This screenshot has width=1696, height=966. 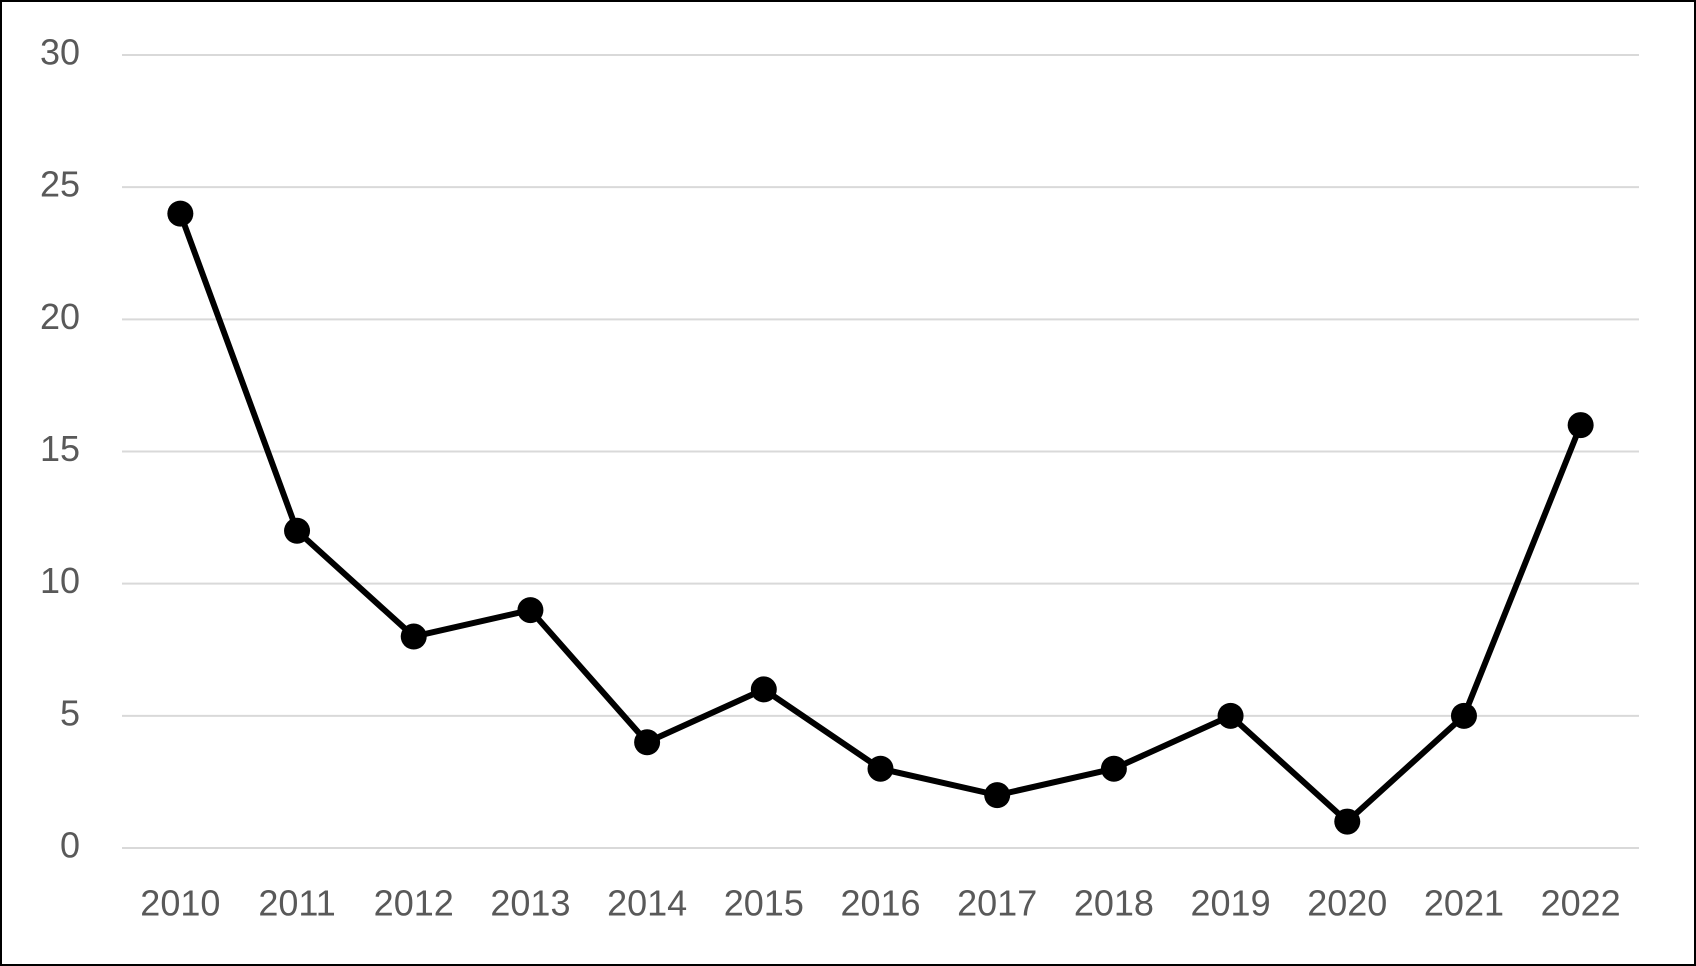 I want to click on y-tick-label: 30, so click(x=60, y=52).